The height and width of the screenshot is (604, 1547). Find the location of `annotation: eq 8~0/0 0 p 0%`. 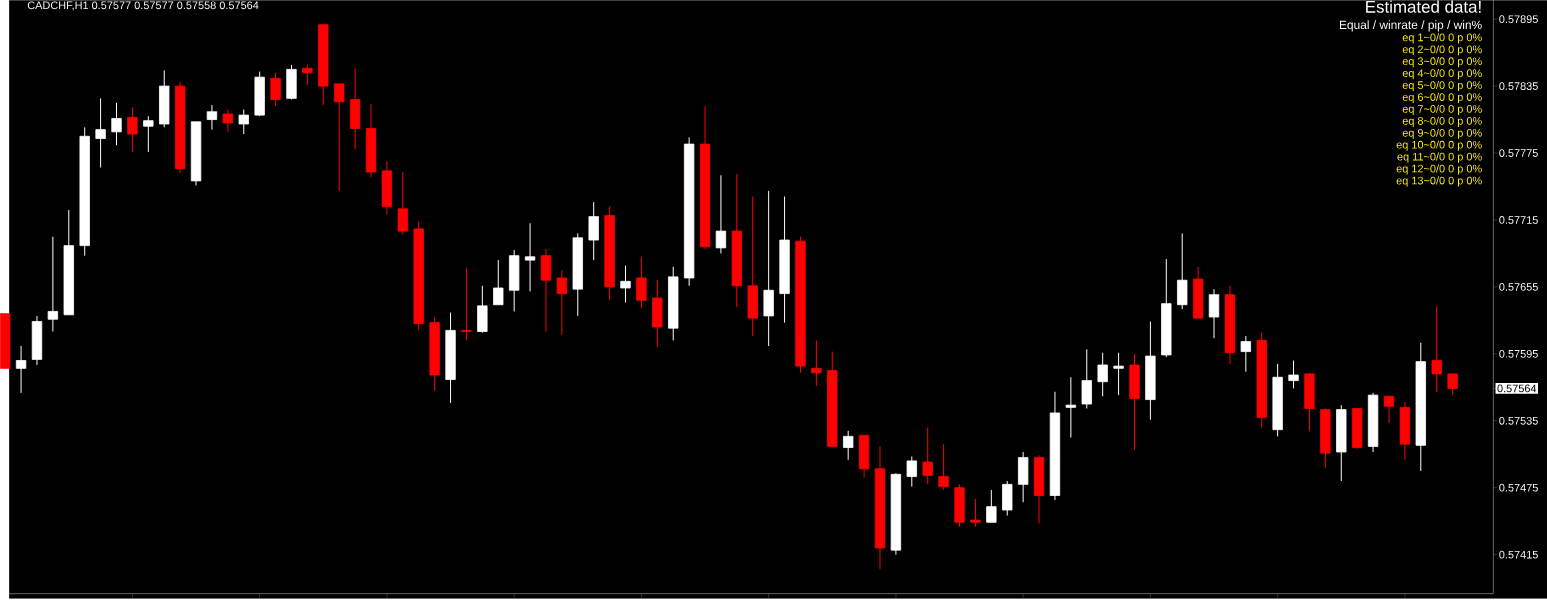

annotation: eq 8~0/0 0 p 0% is located at coordinates (1442, 121).